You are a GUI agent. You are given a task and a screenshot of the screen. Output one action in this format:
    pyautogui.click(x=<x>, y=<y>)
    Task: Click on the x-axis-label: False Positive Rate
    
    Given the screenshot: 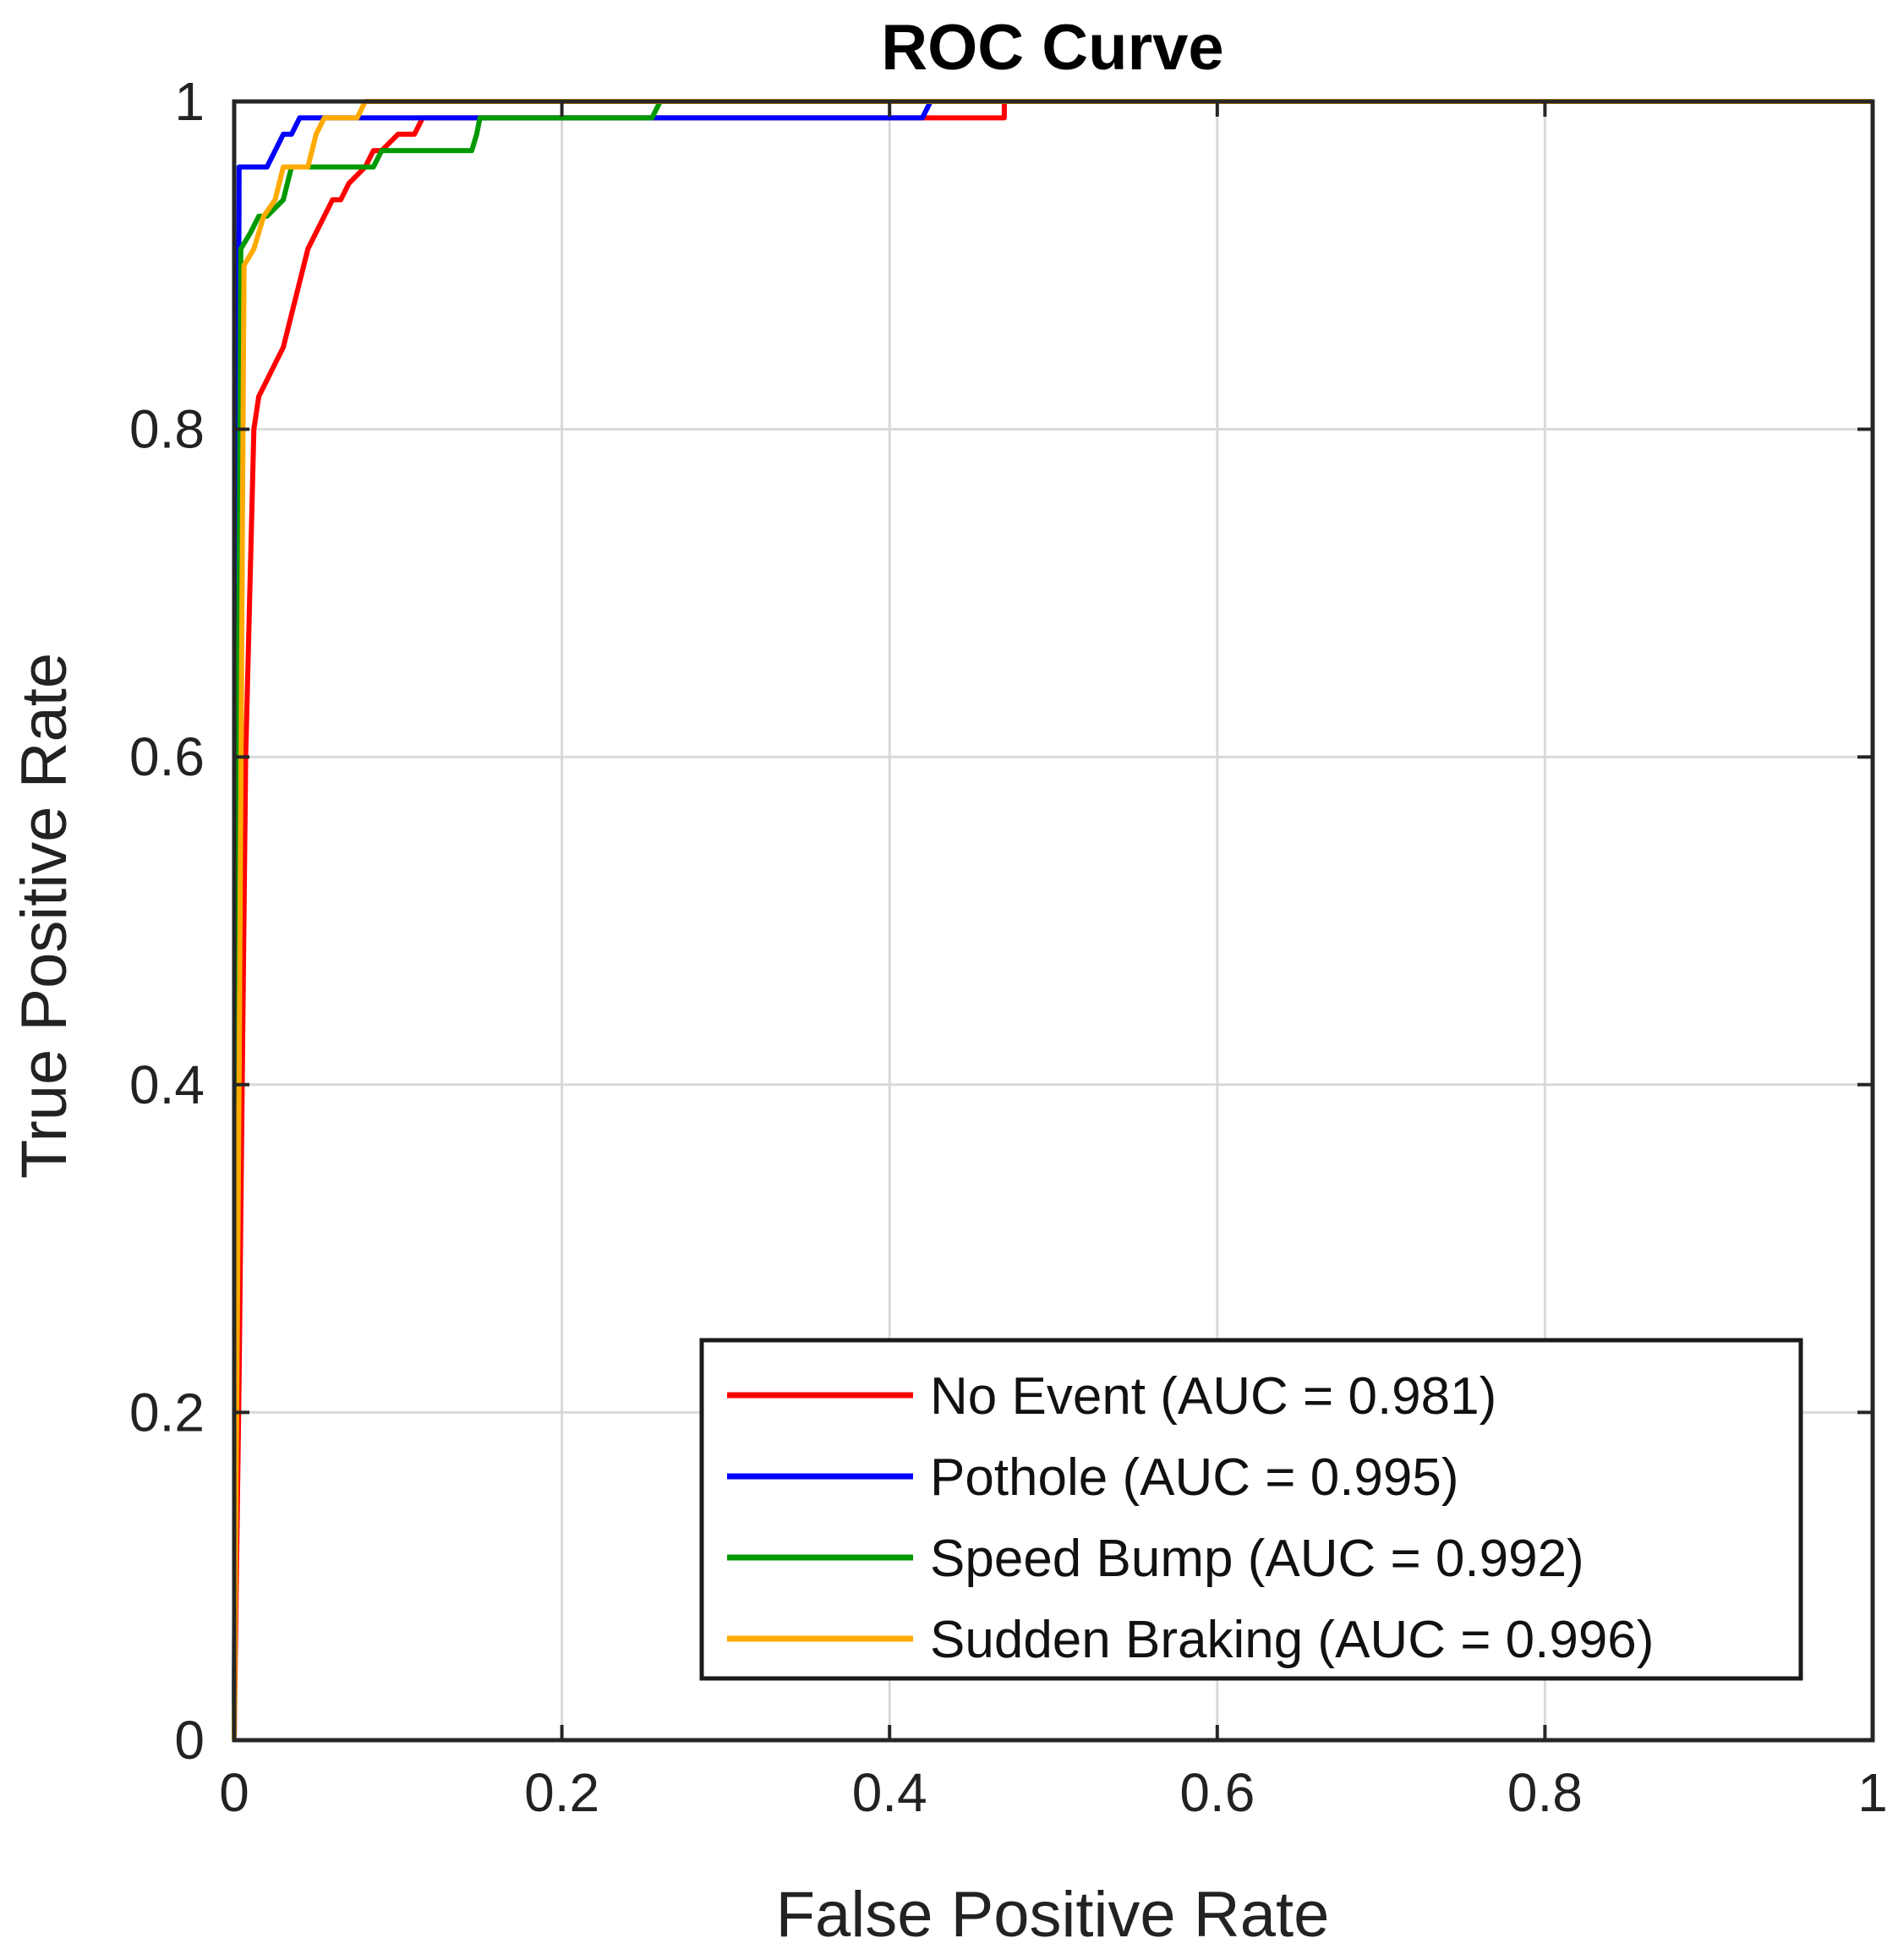 What is the action you would take?
    pyautogui.click(x=1053, y=1915)
    